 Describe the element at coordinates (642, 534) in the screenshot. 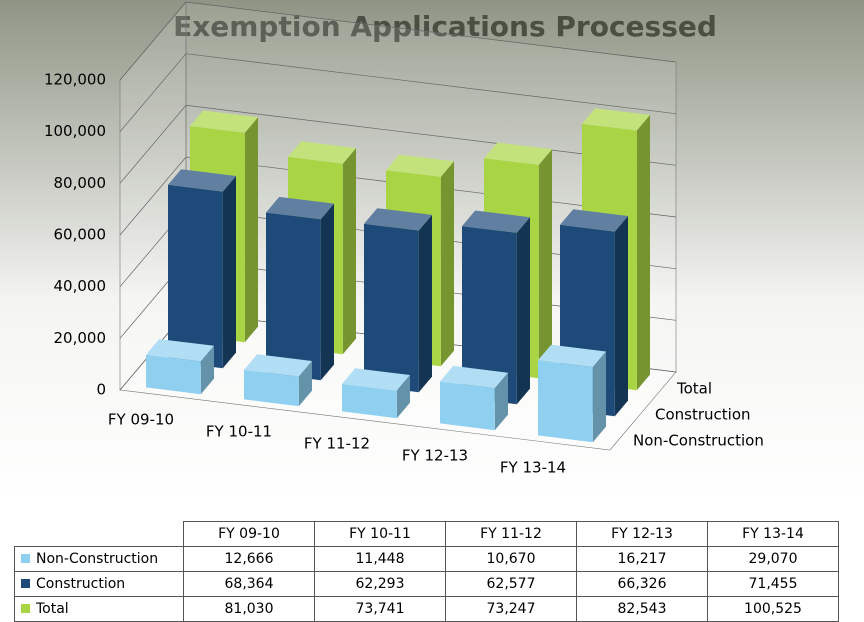

I see `table-column-header: FY 12-13` at that location.